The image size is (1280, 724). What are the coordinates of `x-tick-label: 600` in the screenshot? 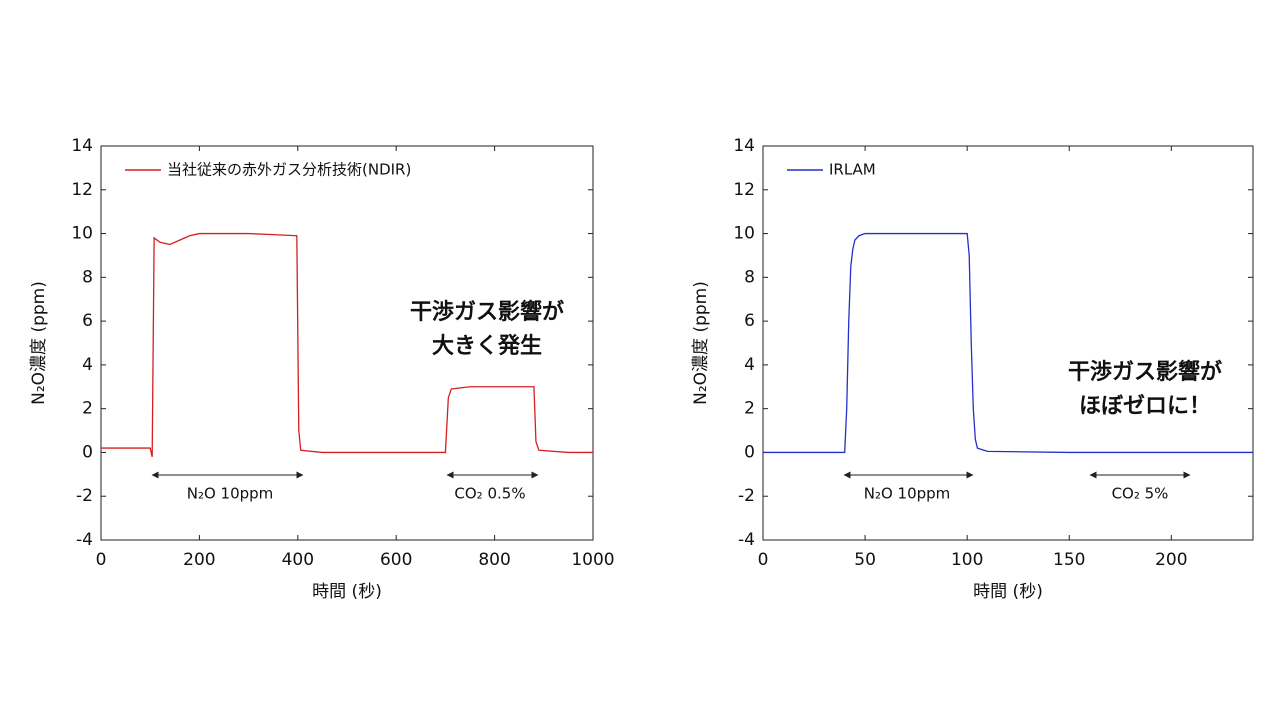 It's located at (396, 560).